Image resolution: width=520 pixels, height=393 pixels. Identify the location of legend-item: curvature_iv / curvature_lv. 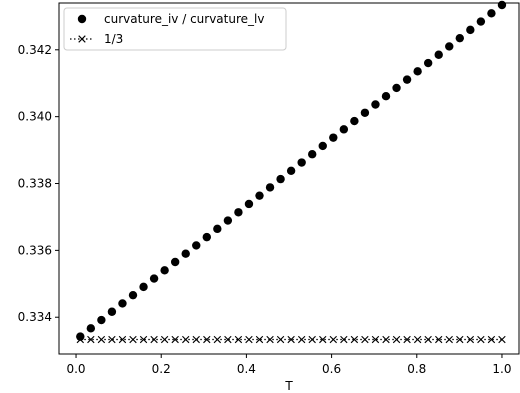
(170, 19).